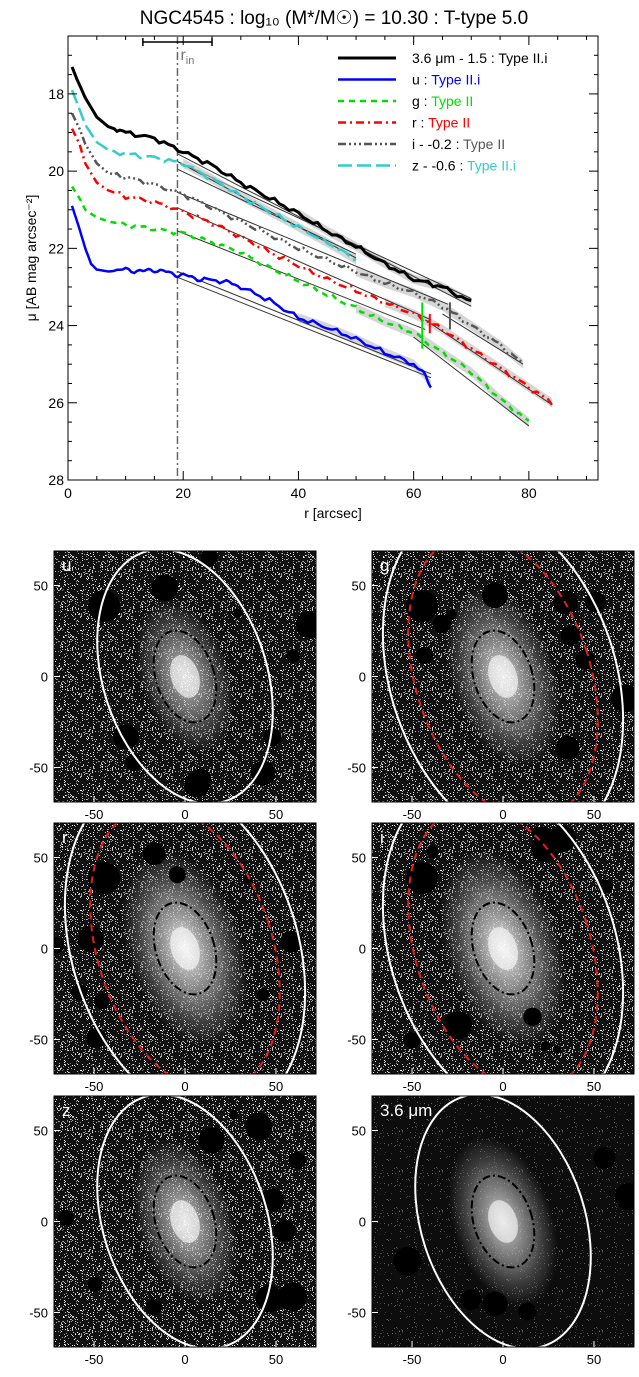 This screenshot has width=639, height=1377. Describe the element at coordinates (384, 565) in the screenshot. I see `panel-band-label: g` at that location.